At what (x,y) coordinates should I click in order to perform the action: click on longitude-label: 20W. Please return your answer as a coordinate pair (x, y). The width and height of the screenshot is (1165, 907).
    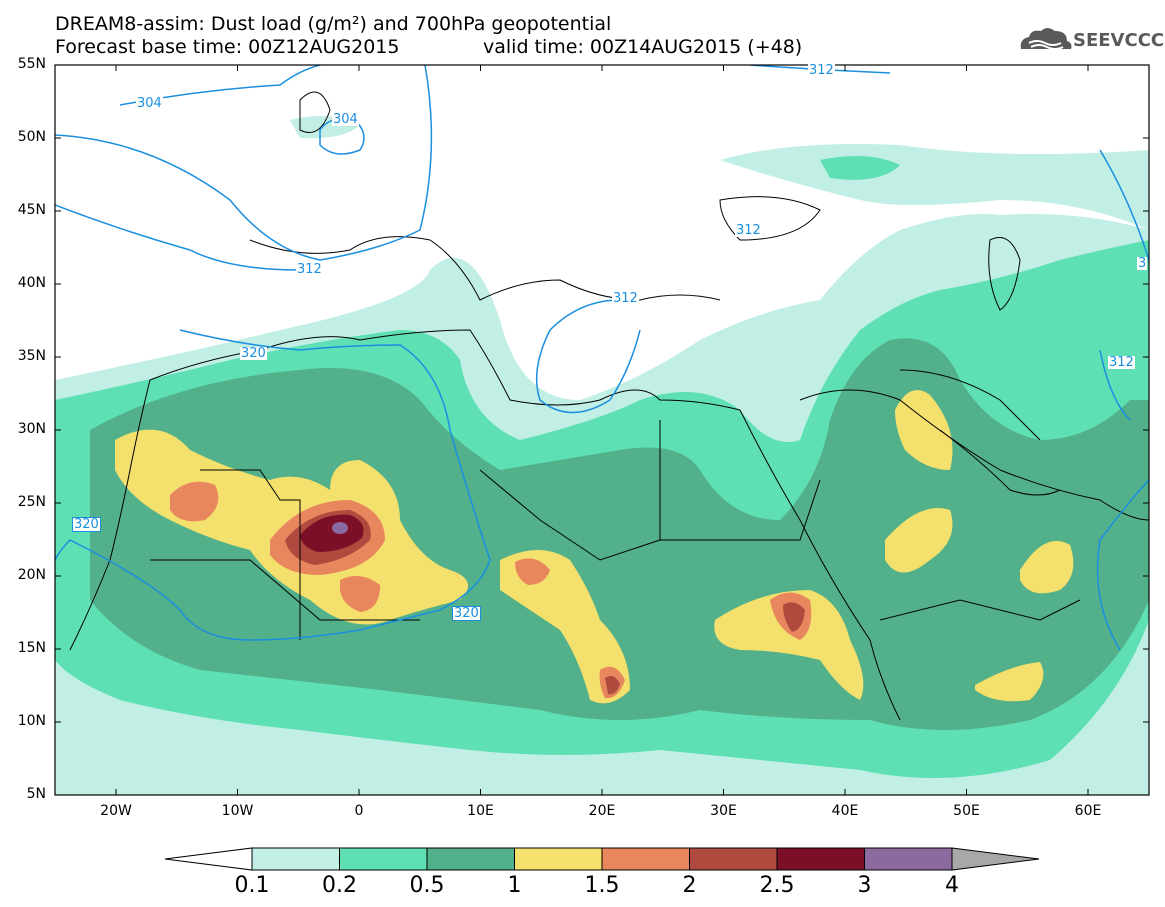
    Looking at the image, I should click on (116, 811).